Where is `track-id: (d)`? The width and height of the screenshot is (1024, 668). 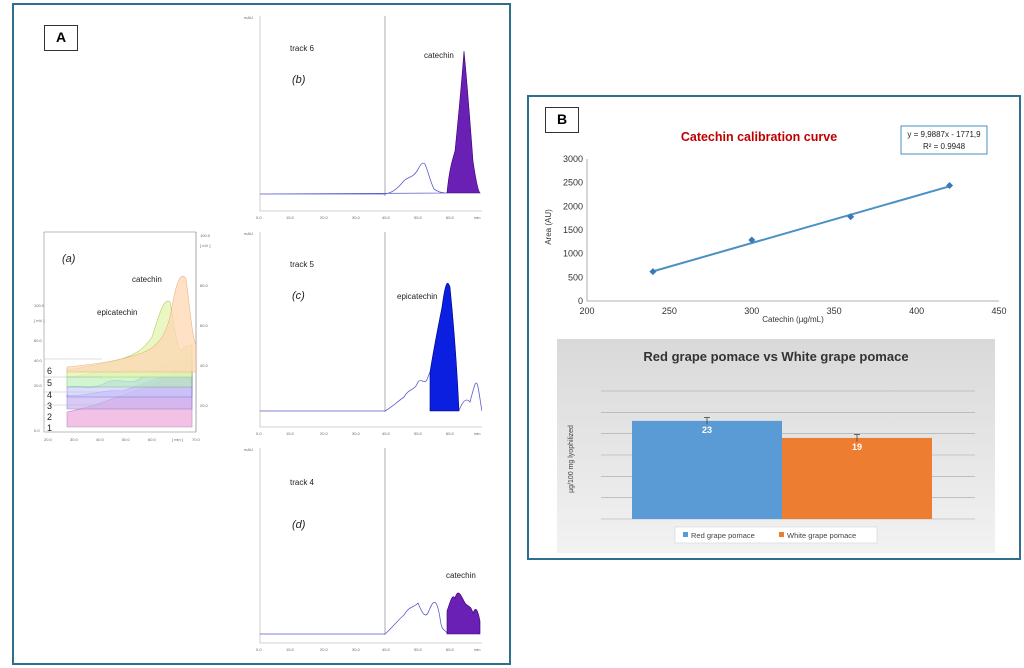 track-id: (d) is located at coordinates (299, 525).